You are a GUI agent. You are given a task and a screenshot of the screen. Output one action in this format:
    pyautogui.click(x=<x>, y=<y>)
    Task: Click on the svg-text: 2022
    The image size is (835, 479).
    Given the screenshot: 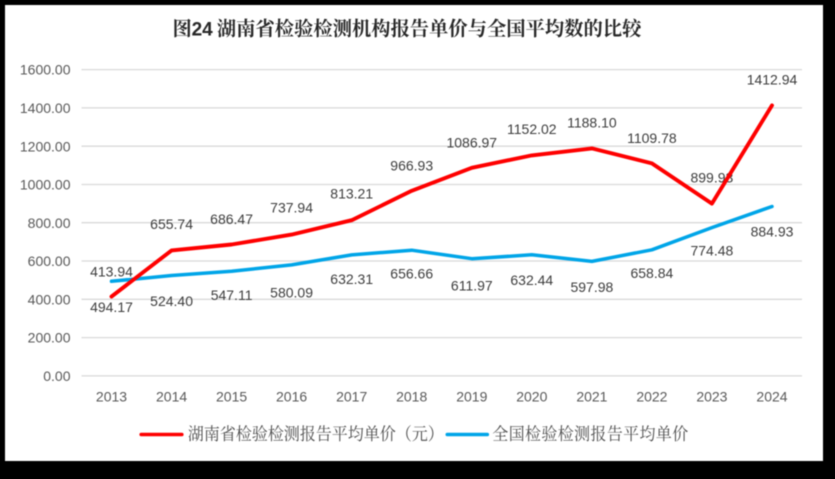 What is the action you would take?
    pyautogui.click(x=651, y=397)
    